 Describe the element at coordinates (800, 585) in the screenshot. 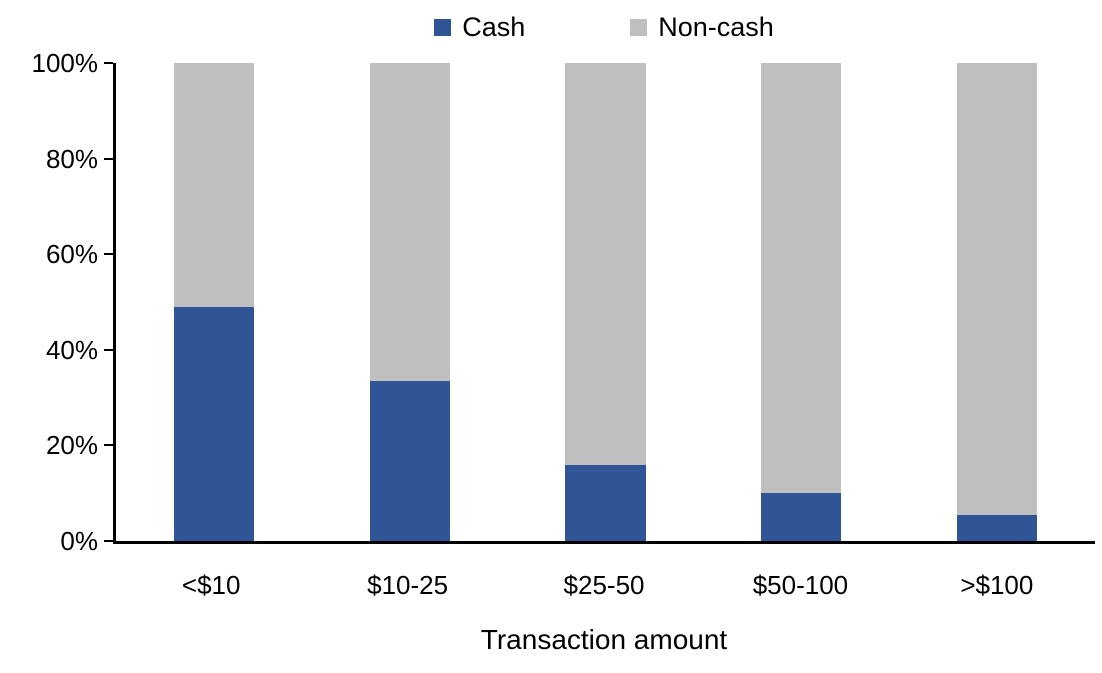

I see `x-tick-label: $50-100` at that location.